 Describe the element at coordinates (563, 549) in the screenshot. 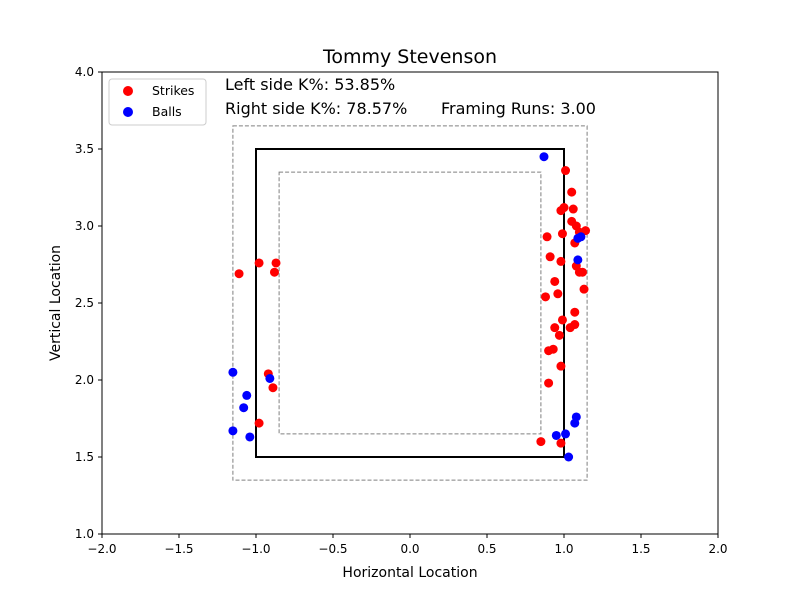

I see `x-tick-label: 1.0` at that location.